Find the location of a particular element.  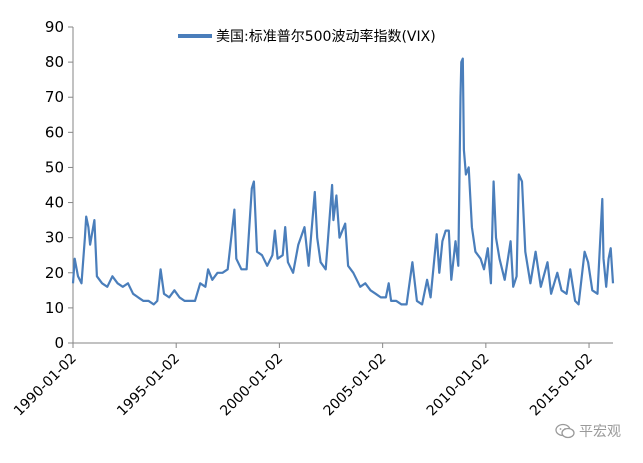

watermark: 平宏观 is located at coordinates (588, 431).